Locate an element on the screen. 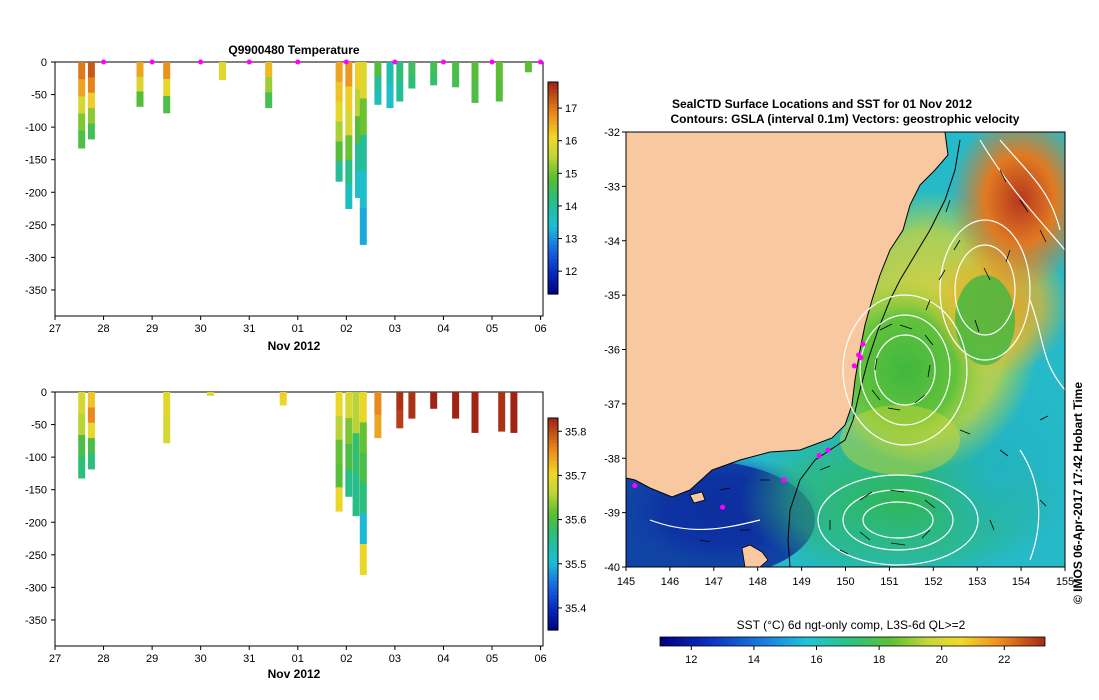 Image resolution: width=1099 pixels, height=700 pixels. temperature-profile-markers is located at coordinates (322, 62).